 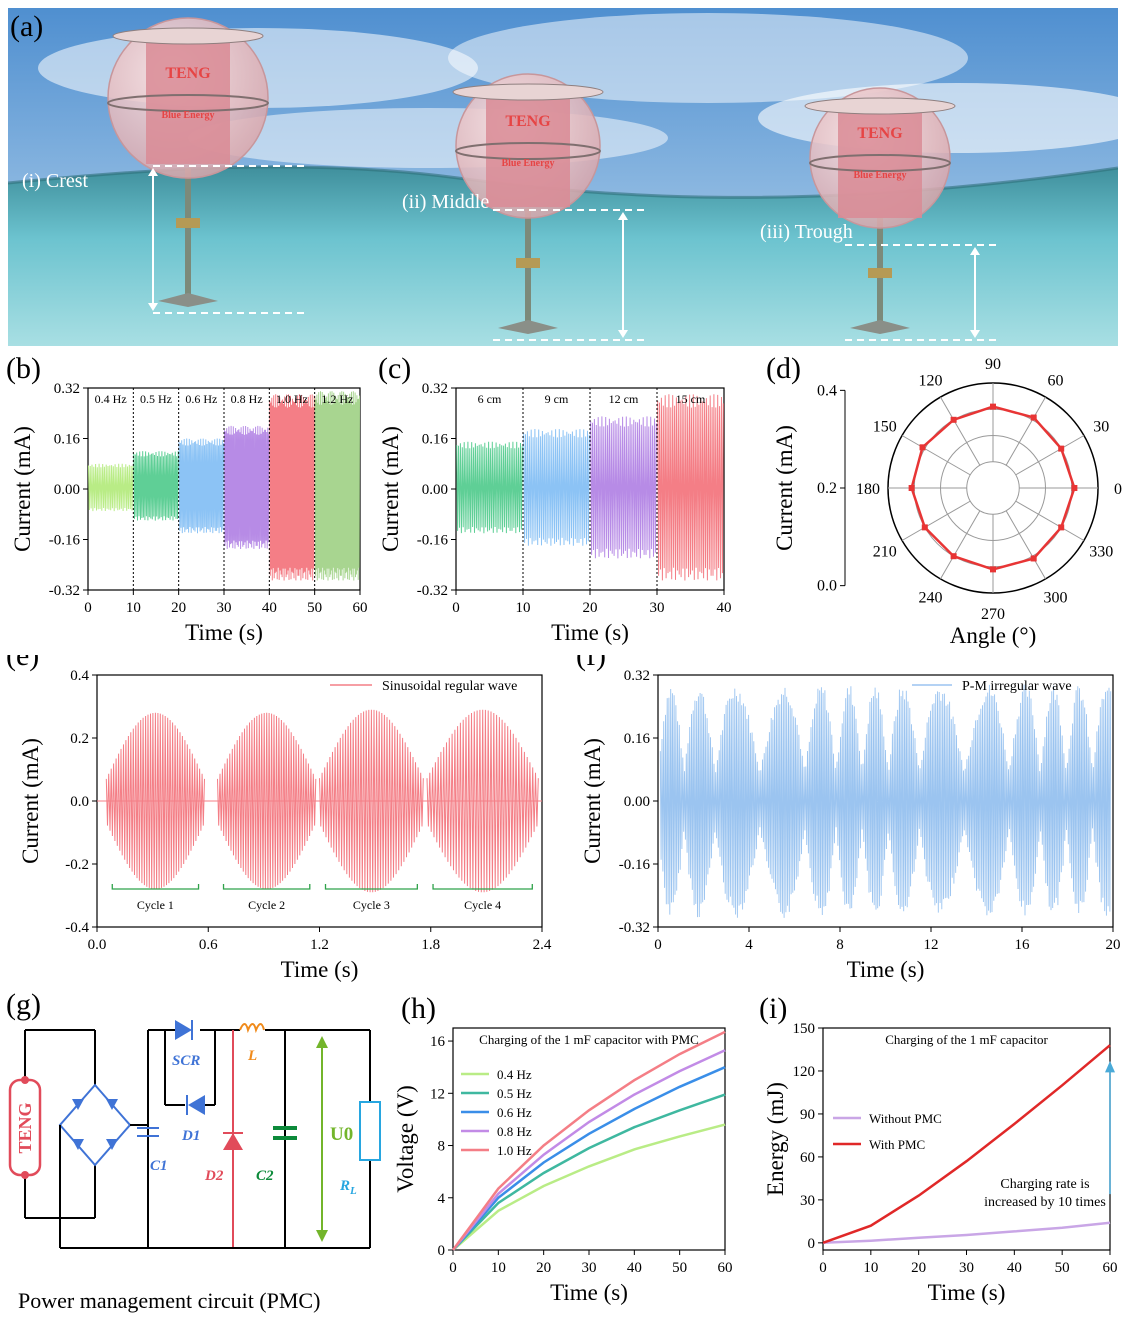 What do you see at coordinates (266, 905) in the screenshot?
I see `cycle-label: Cycle 2` at bounding box center [266, 905].